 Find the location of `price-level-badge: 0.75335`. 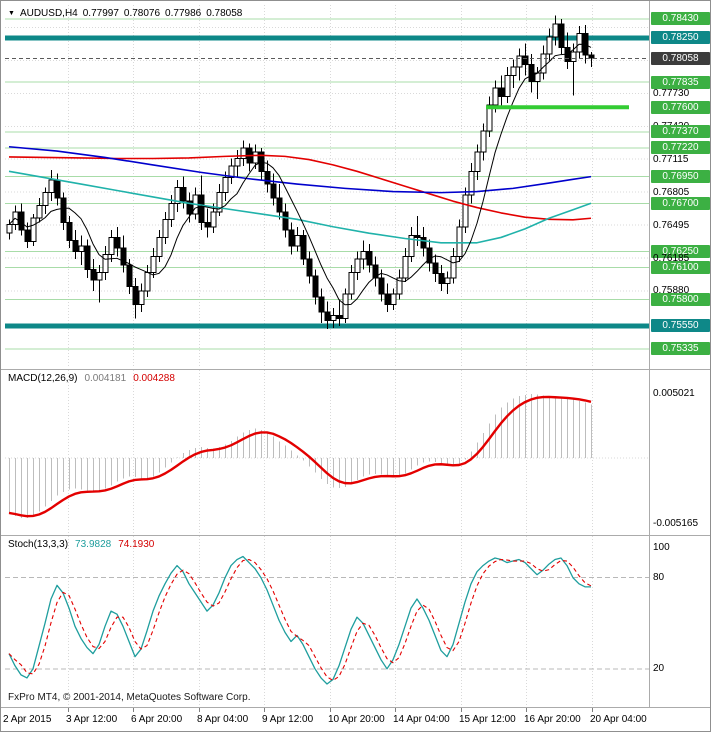

price-level-badge: 0.75335 is located at coordinates (680, 349).